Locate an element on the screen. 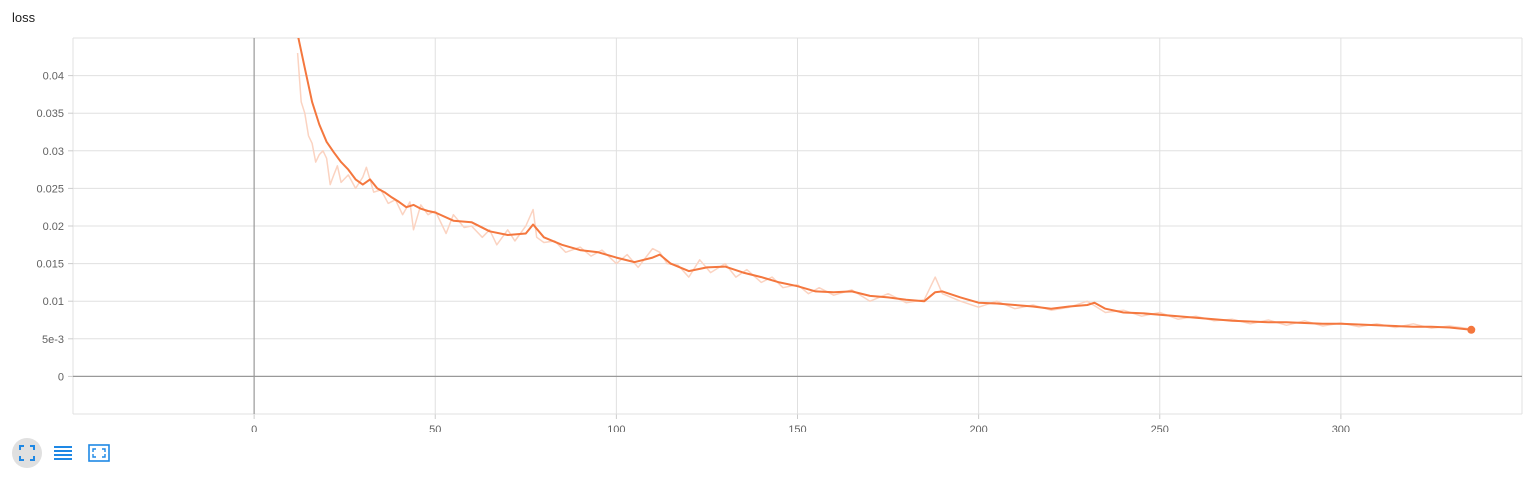  x-tick-label: 0 is located at coordinates (254, 428).